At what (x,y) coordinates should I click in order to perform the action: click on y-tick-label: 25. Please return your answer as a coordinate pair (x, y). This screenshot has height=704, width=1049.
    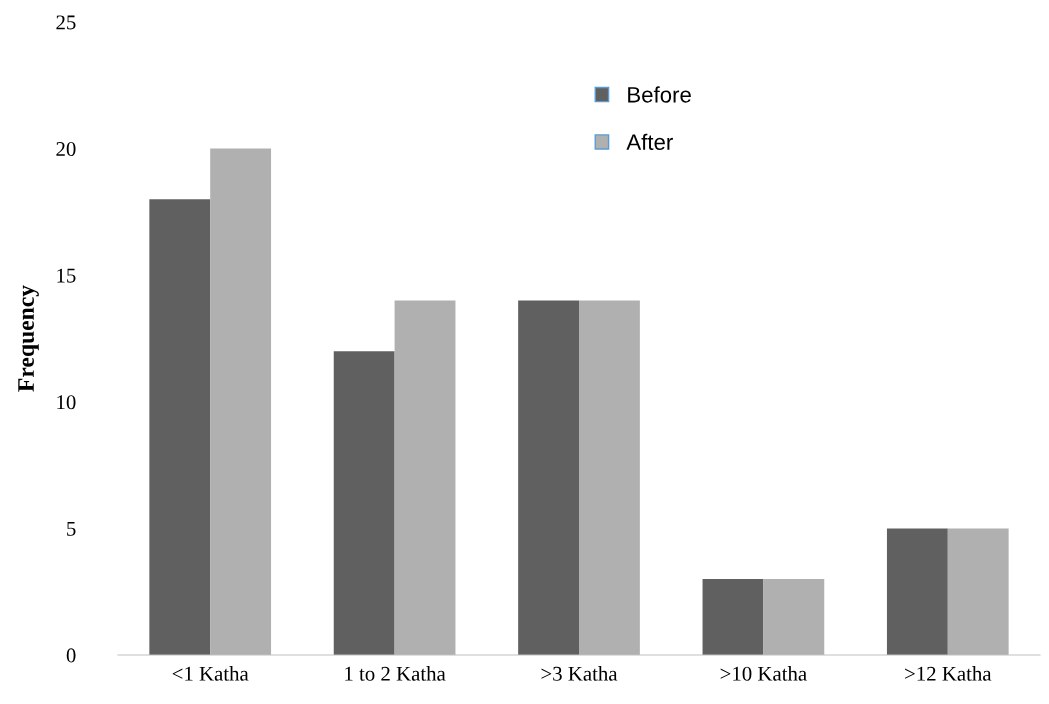
    Looking at the image, I should click on (66, 22).